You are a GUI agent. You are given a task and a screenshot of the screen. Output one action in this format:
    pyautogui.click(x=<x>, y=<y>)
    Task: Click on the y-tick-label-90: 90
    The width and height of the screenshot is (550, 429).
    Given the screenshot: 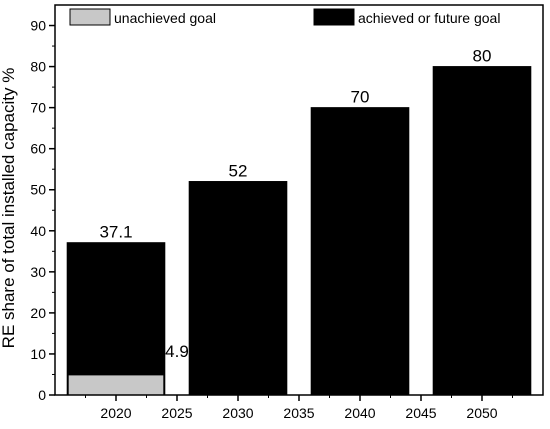 What is the action you would take?
    pyautogui.click(x=38, y=26)
    